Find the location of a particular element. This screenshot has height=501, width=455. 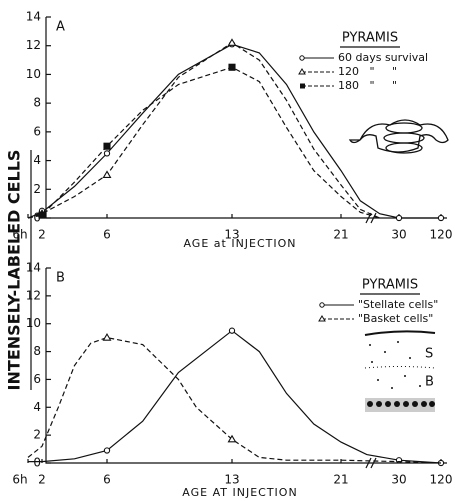

x-axis-label: AGE at INJECTION is located at coordinates (239, 243).